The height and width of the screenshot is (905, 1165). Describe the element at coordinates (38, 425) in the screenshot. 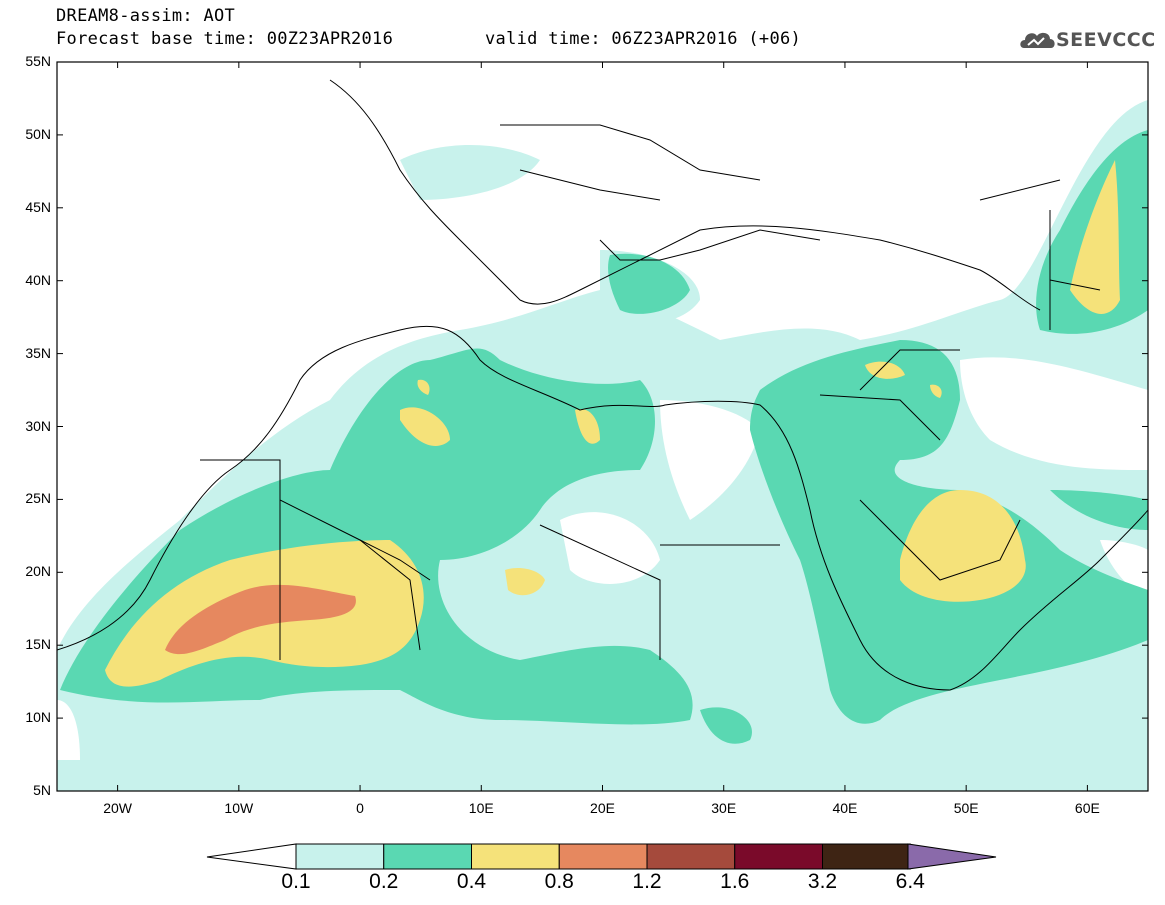

I see `lat-label: 30N` at that location.